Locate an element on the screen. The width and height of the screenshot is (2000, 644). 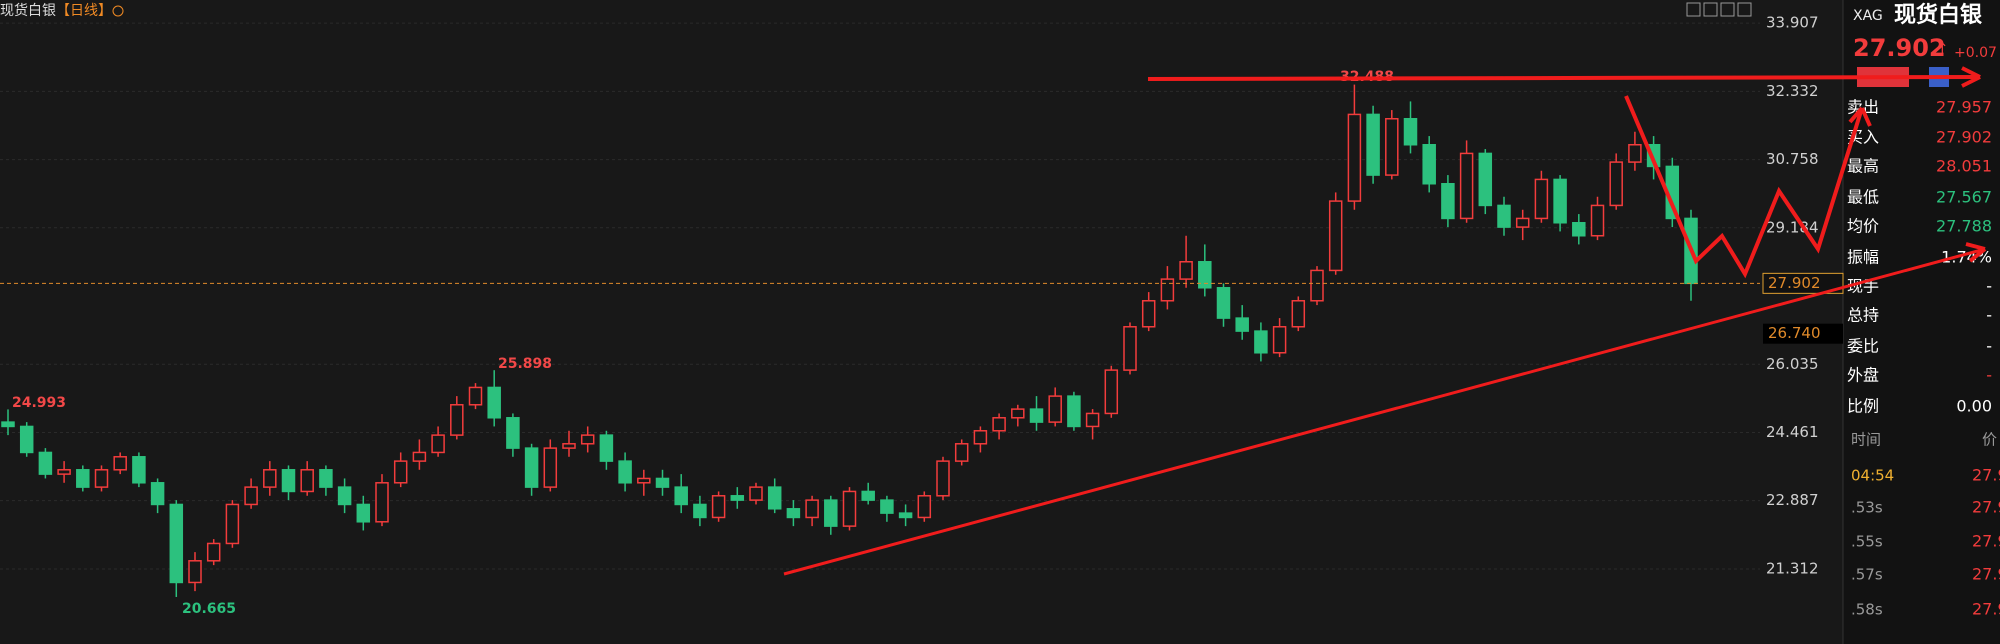
ticks-header: 时间 is located at coordinates (1866, 440).